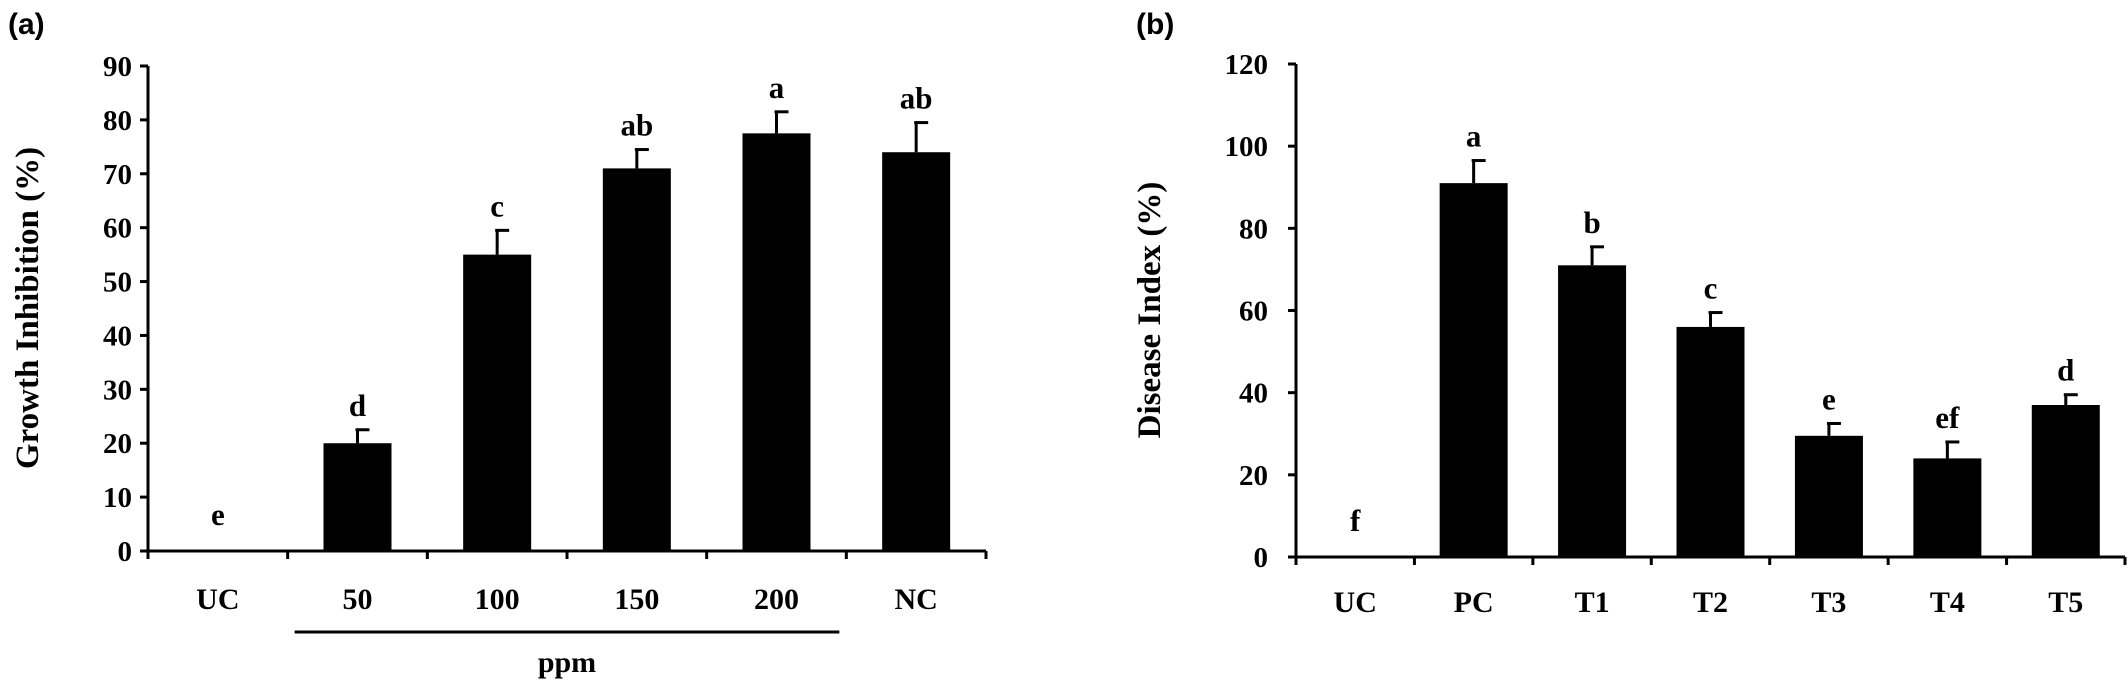 This screenshot has height=685, width=2128. Describe the element at coordinates (1947, 602) in the screenshot. I see `x-tick-label: T4` at that location.